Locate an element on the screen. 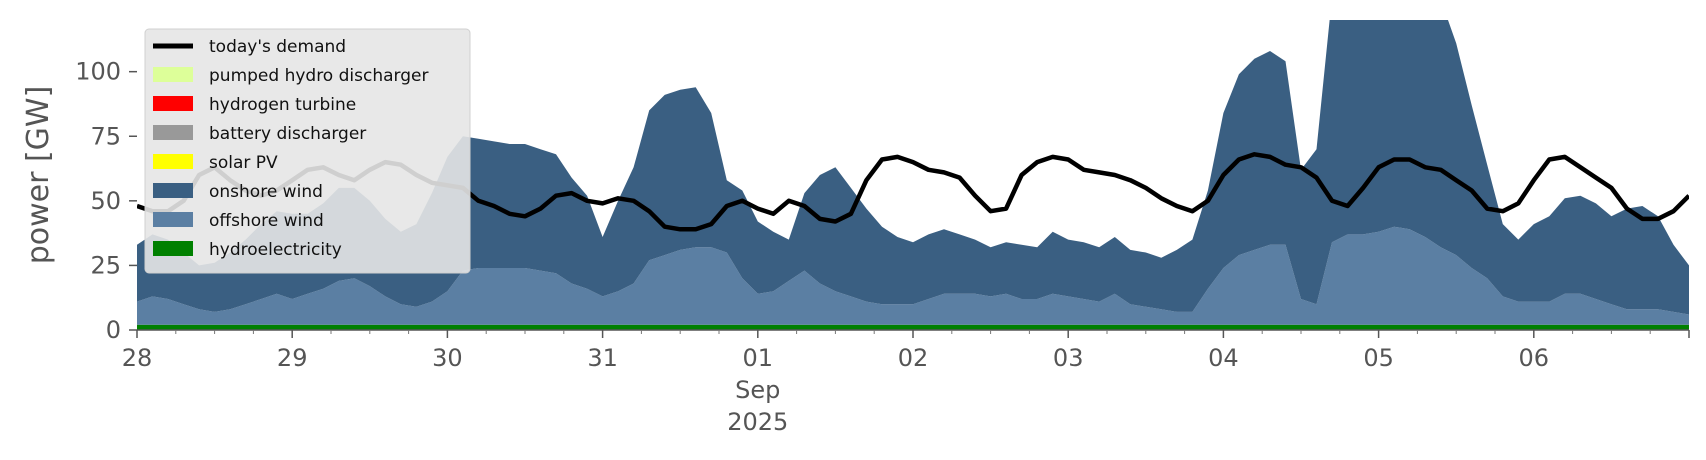 The height and width of the screenshot is (460, 1706). x-tick-label: 04 is located at coordinates (1223, 358).